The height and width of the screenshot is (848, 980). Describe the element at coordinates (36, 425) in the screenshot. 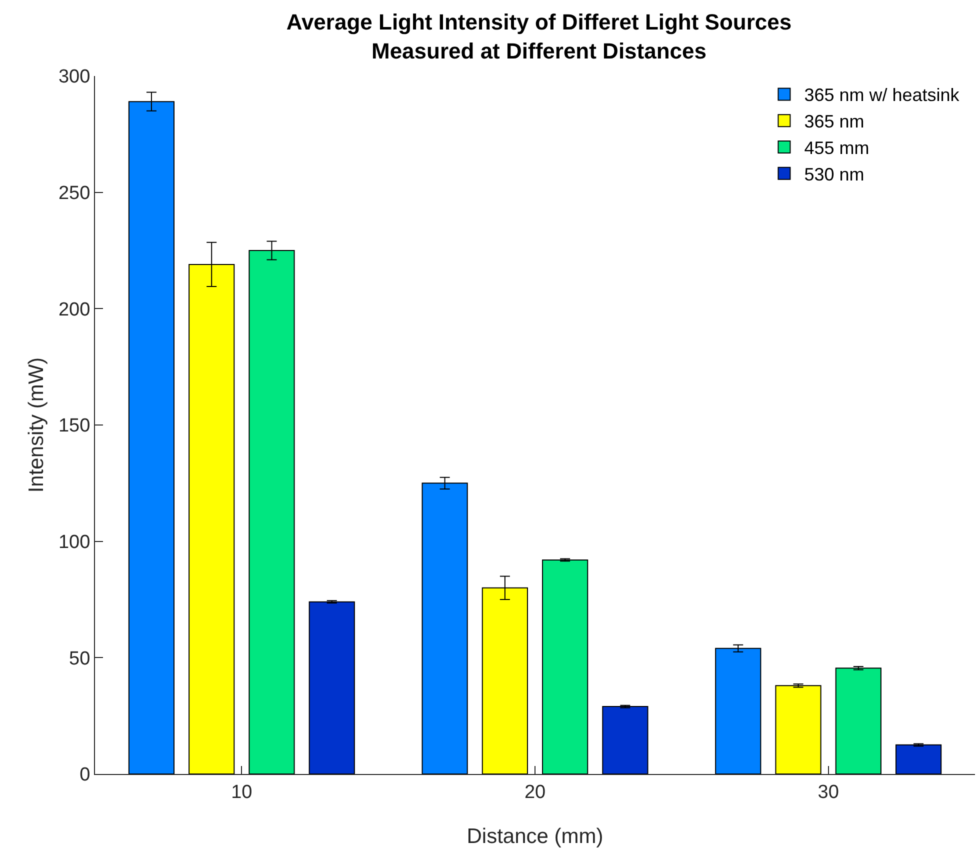

I see `y-axis-title: Intensity (mW)` at that location.